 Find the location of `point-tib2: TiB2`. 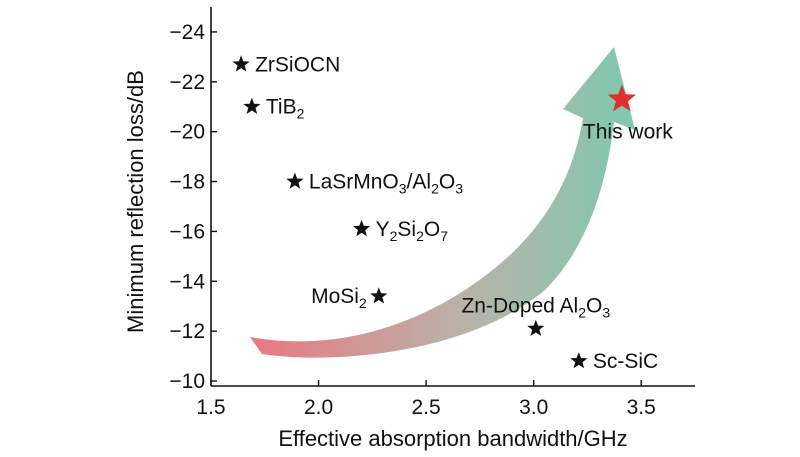

point-tib2: TiB2 is located at coordinates (274, 109).